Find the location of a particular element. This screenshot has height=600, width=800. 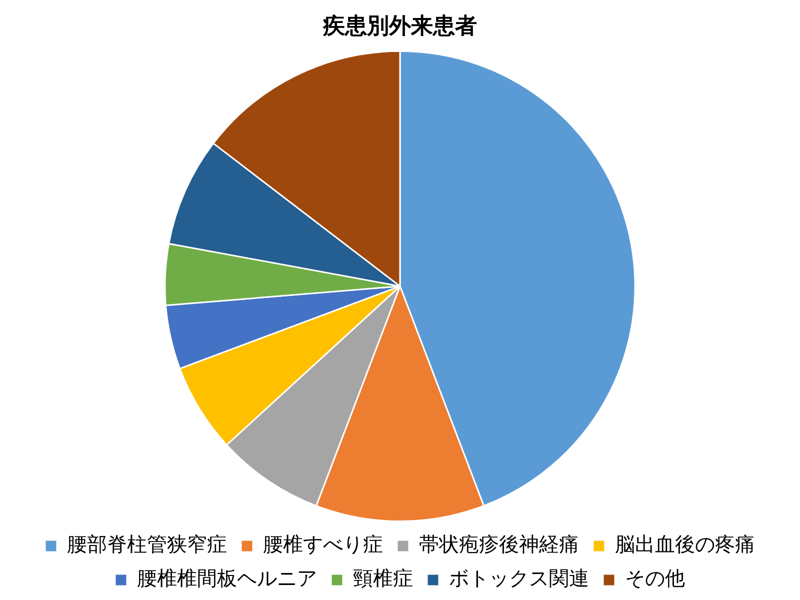

legend-label: その他 is located at coordinates (655, 578).